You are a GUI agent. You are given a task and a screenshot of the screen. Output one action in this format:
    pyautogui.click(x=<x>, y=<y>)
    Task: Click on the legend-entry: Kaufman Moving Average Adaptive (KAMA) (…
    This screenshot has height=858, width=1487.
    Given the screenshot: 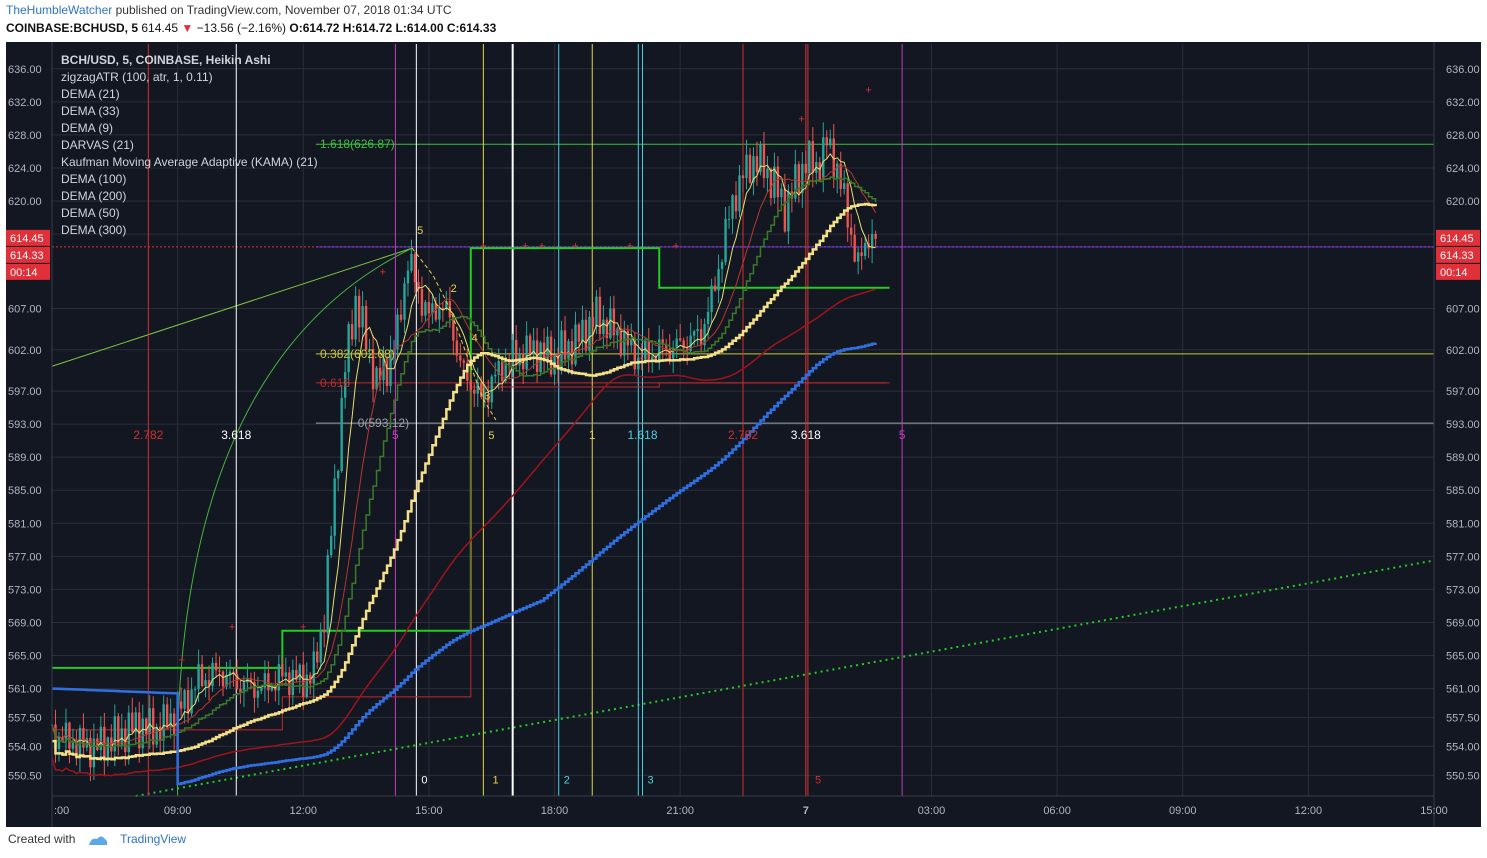 What is the action you would take?
    pyautogui.click(x=189, y=162)
    